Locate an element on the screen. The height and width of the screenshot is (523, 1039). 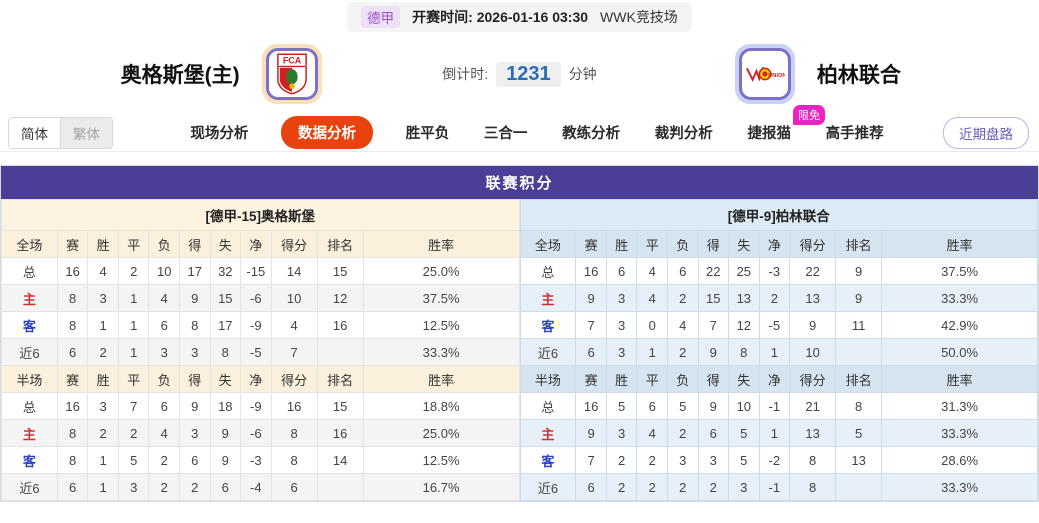
language-toggle: 简体 繁体 is located at coordinates (60, 132).